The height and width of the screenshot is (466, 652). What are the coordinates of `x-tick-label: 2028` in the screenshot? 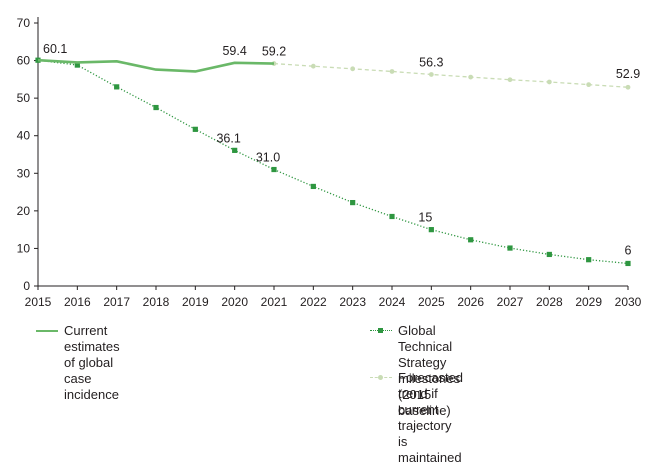 It's located at (549, 302).